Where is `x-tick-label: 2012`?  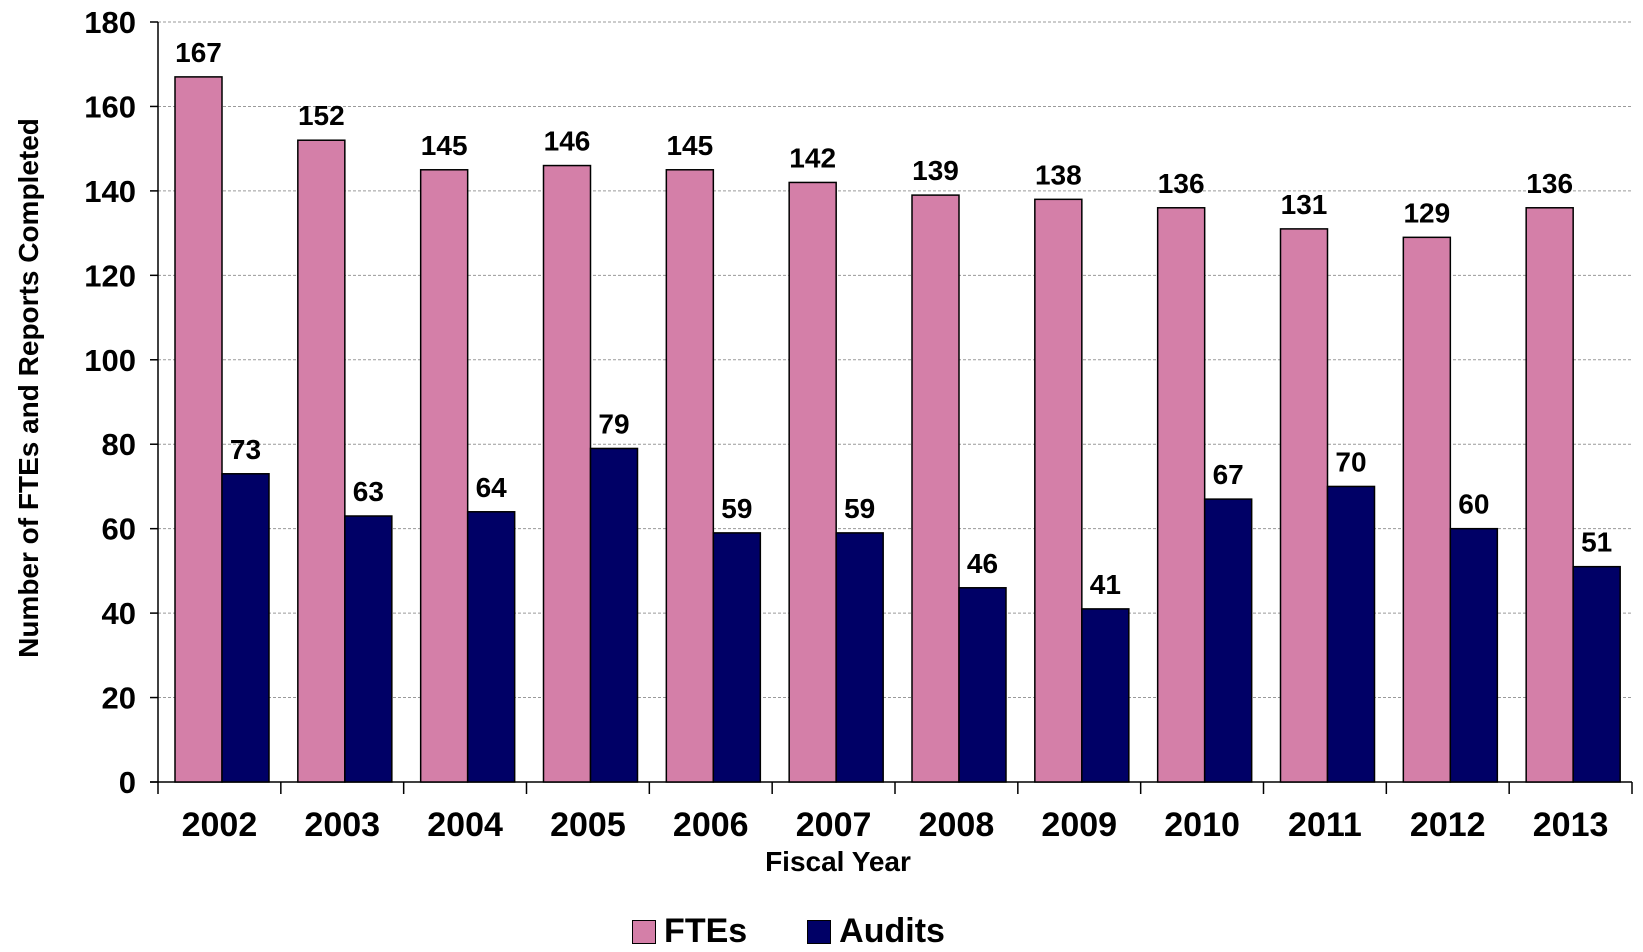 x-tick-label: 2012 is located at coordinates (1448, 825).